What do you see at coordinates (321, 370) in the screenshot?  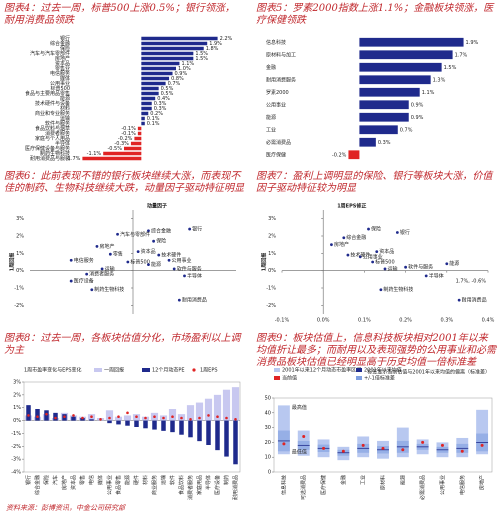 I see `legend-label: 2001年以来12个月动态市盈率区间` at bounding box center [321, 370].